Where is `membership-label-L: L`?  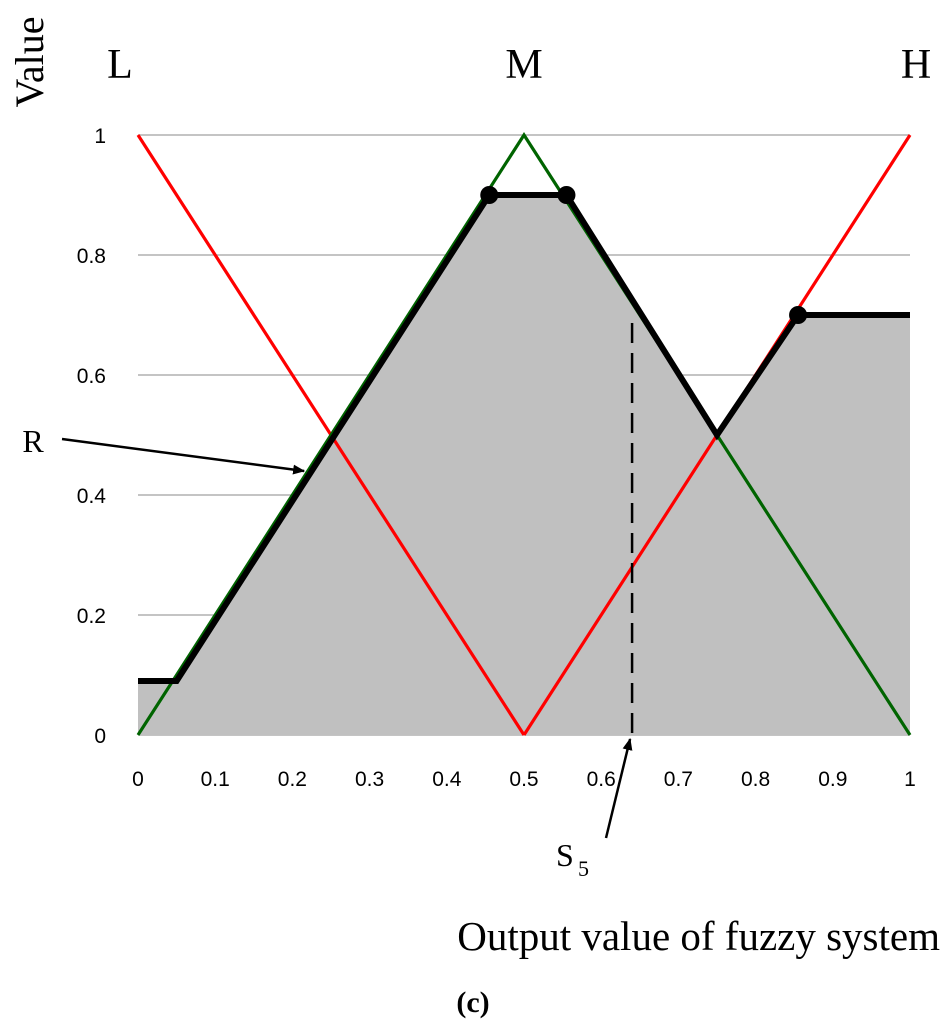 membership-label-L: L is located at coordinates (120, 65).